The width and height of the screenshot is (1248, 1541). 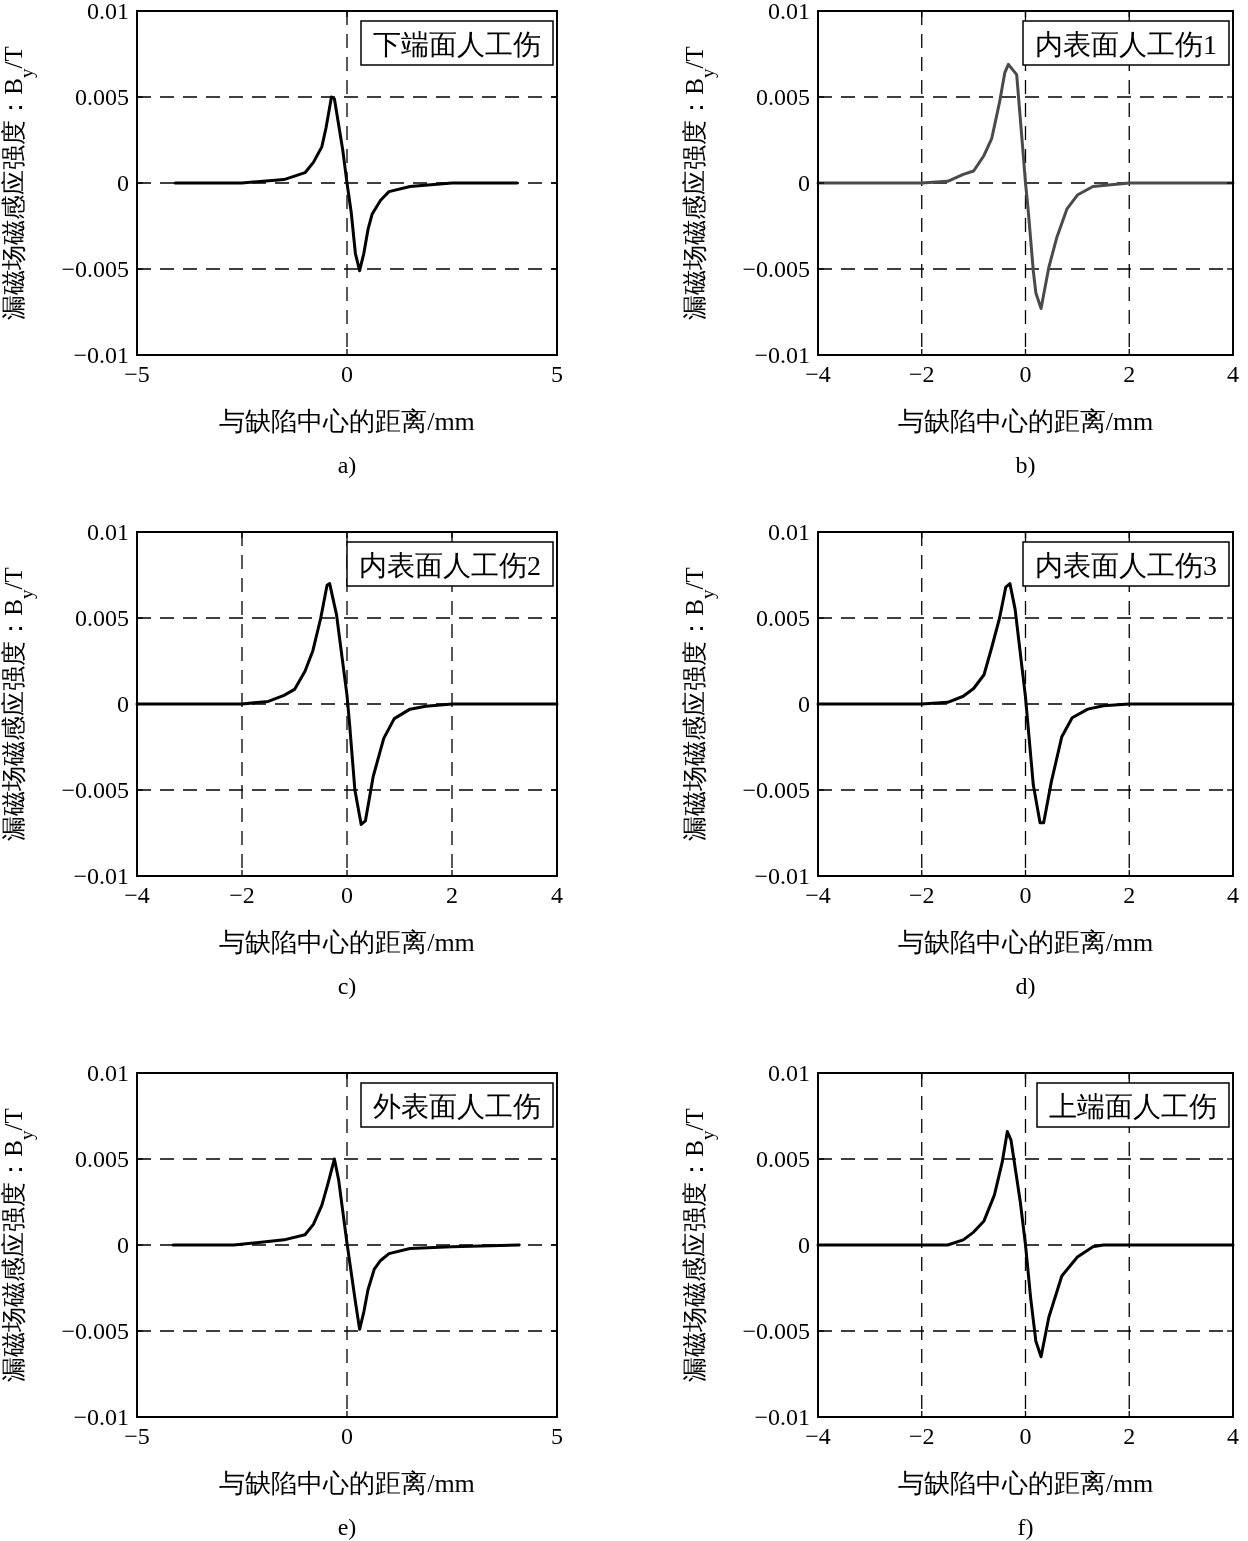 What do you see at coordinates (1025, 465) in the screenshot?
I see `text: b)` at bounding box center [1025, 465].